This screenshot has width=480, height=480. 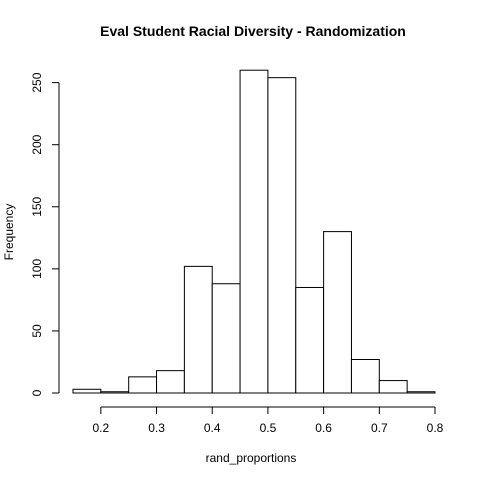 I want to click on x-tick-label: 0.2, so click(x=101, y=428).